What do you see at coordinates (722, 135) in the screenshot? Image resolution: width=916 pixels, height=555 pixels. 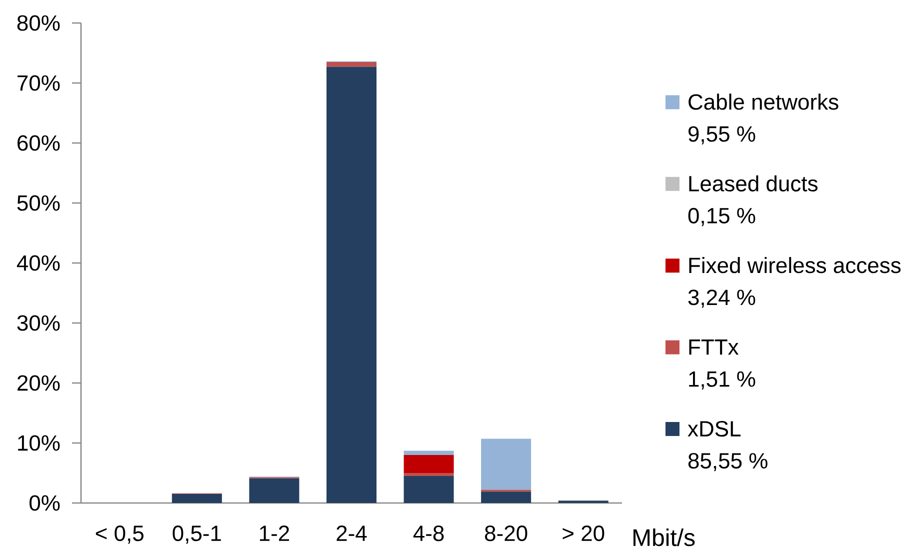 I see `text: 9,55 %` at bounding box center [722, 135].